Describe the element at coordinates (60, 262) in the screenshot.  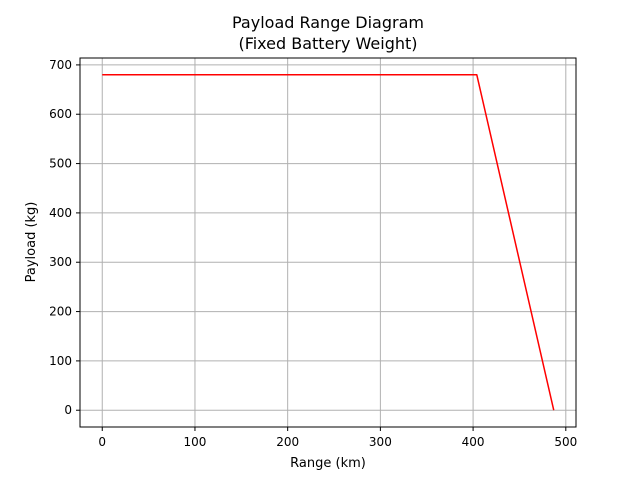
I see `y-tick-label: 300` at that location.